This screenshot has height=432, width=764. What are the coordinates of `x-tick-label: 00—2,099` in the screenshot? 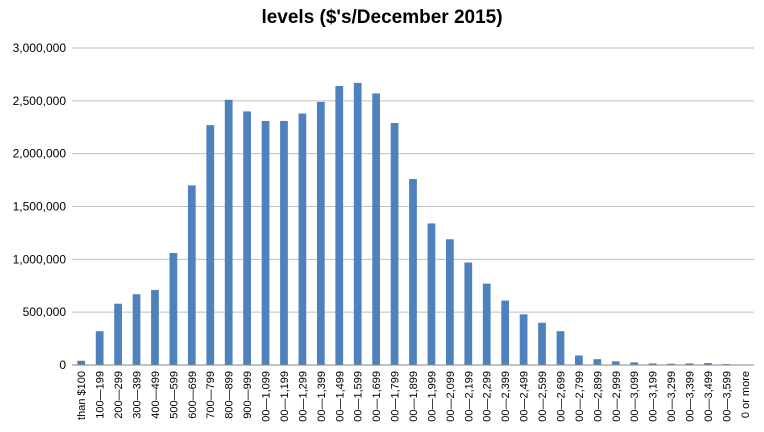 It's located at (451, 396).